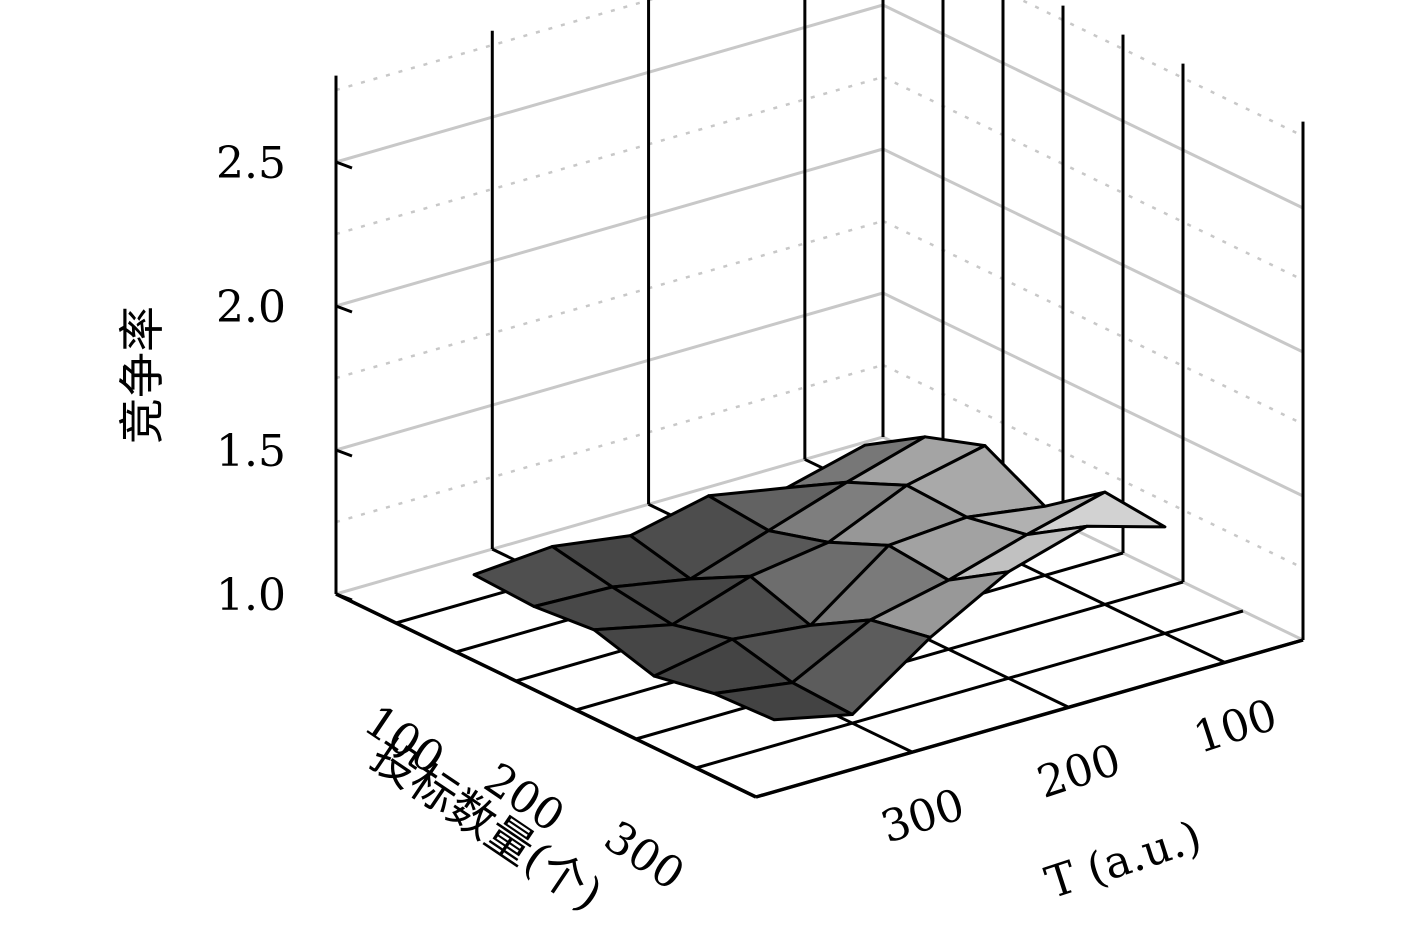 The image size is (1417, 950). I want to click on y-axis-label: T (a.u.), so click(1123, 860).